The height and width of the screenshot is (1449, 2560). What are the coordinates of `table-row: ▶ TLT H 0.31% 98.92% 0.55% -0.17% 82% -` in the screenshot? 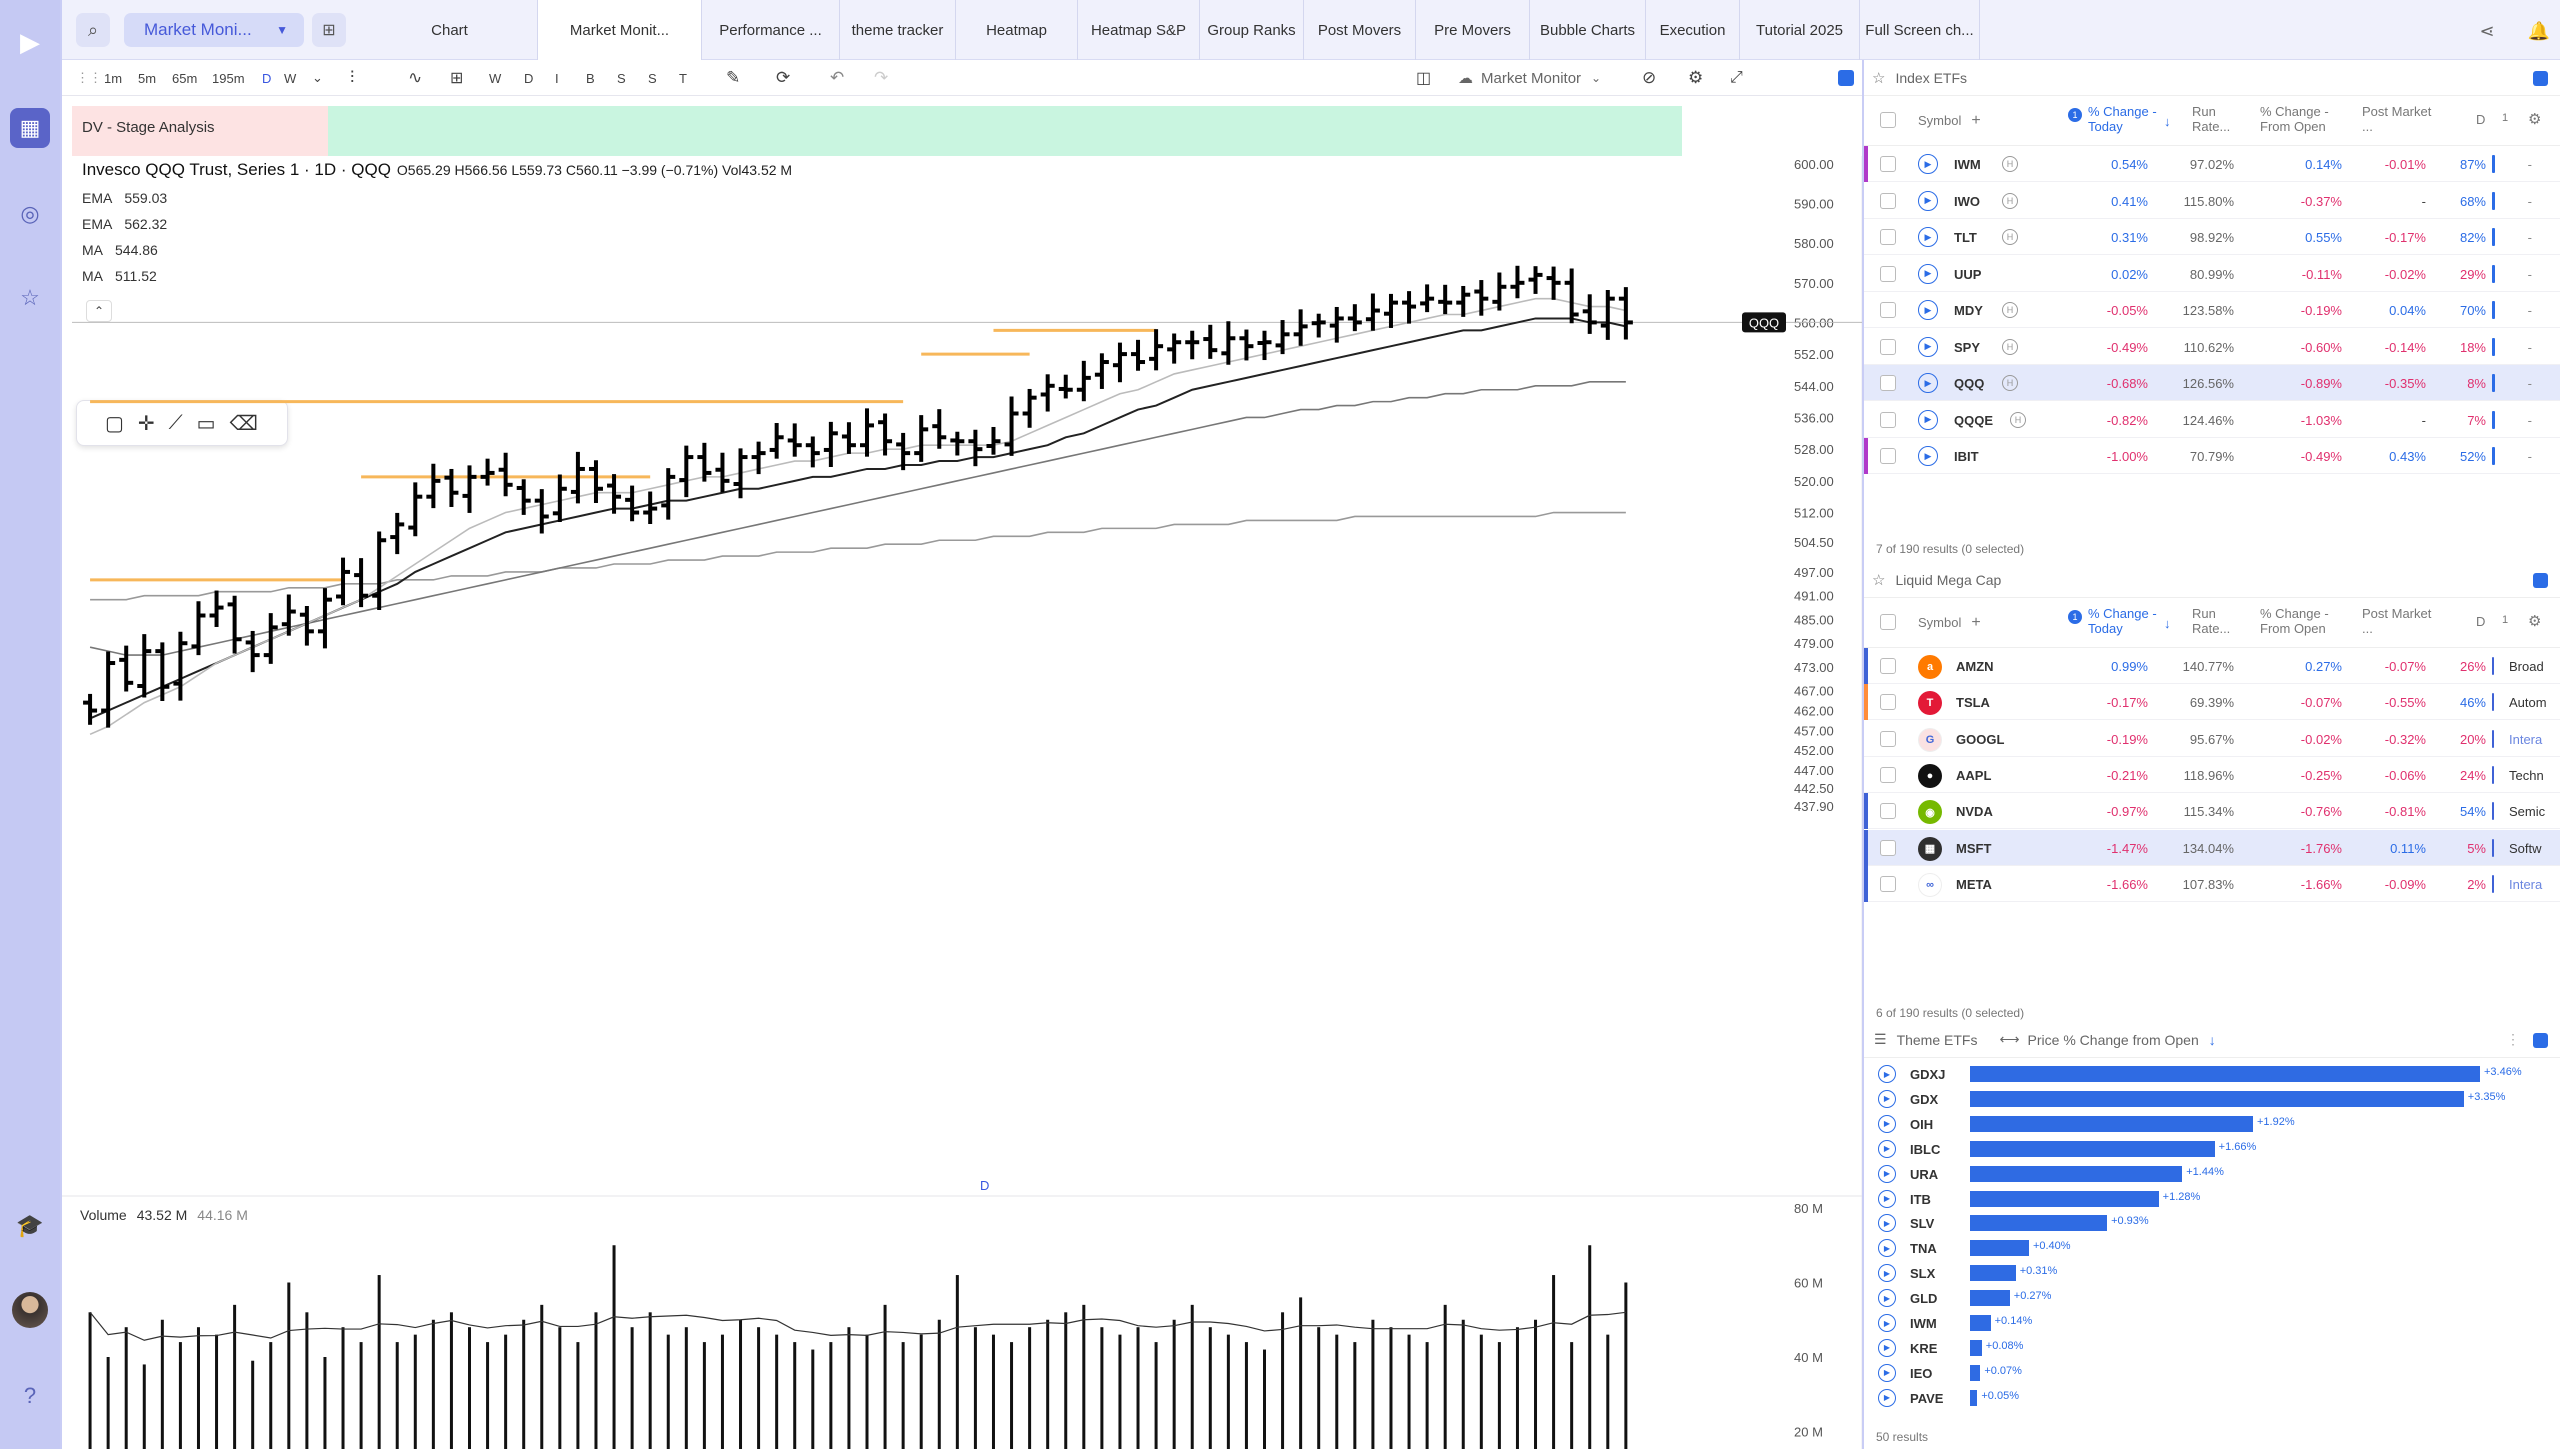 It's located at (2212, 237).